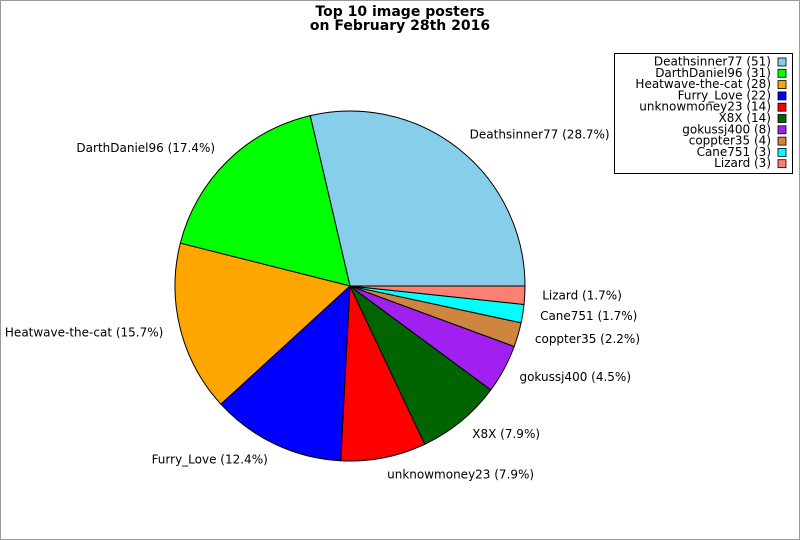  Describe the element at coordinates (712, 62) in the screenshot. I see `legend-label: Deathsinner77 (51)` at that location.